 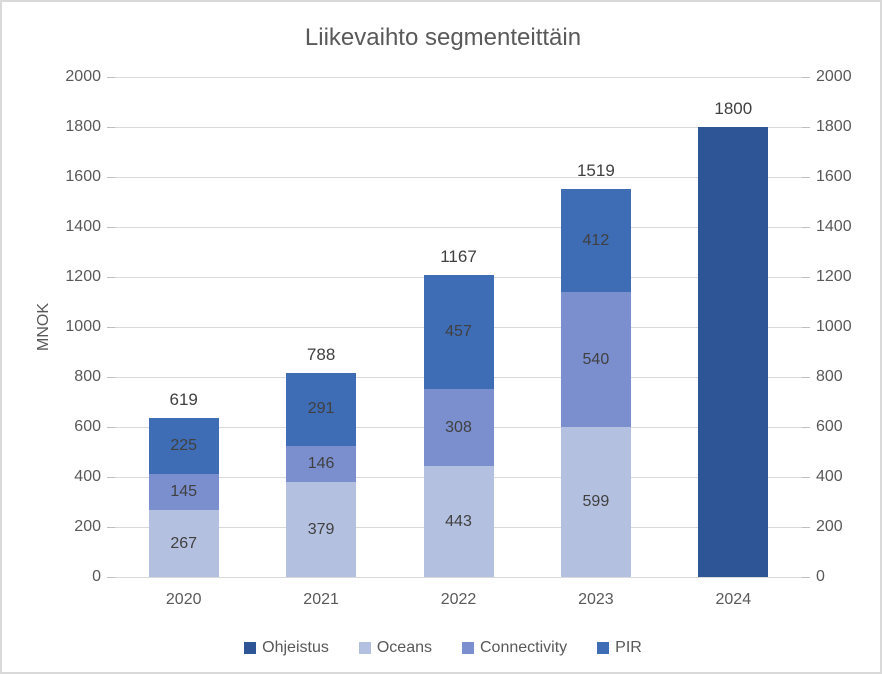 What do you see at coordinates (83, 326) in the screenshot?
I see `y-tick-label-left: 1000` at bounding box center [83, 326].